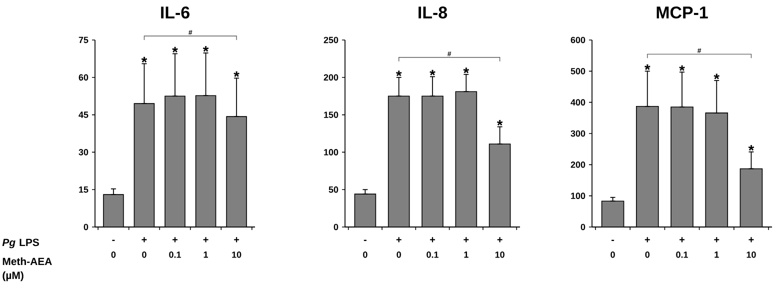  I want to click on chart-title: IL-8, so click(433, 12).